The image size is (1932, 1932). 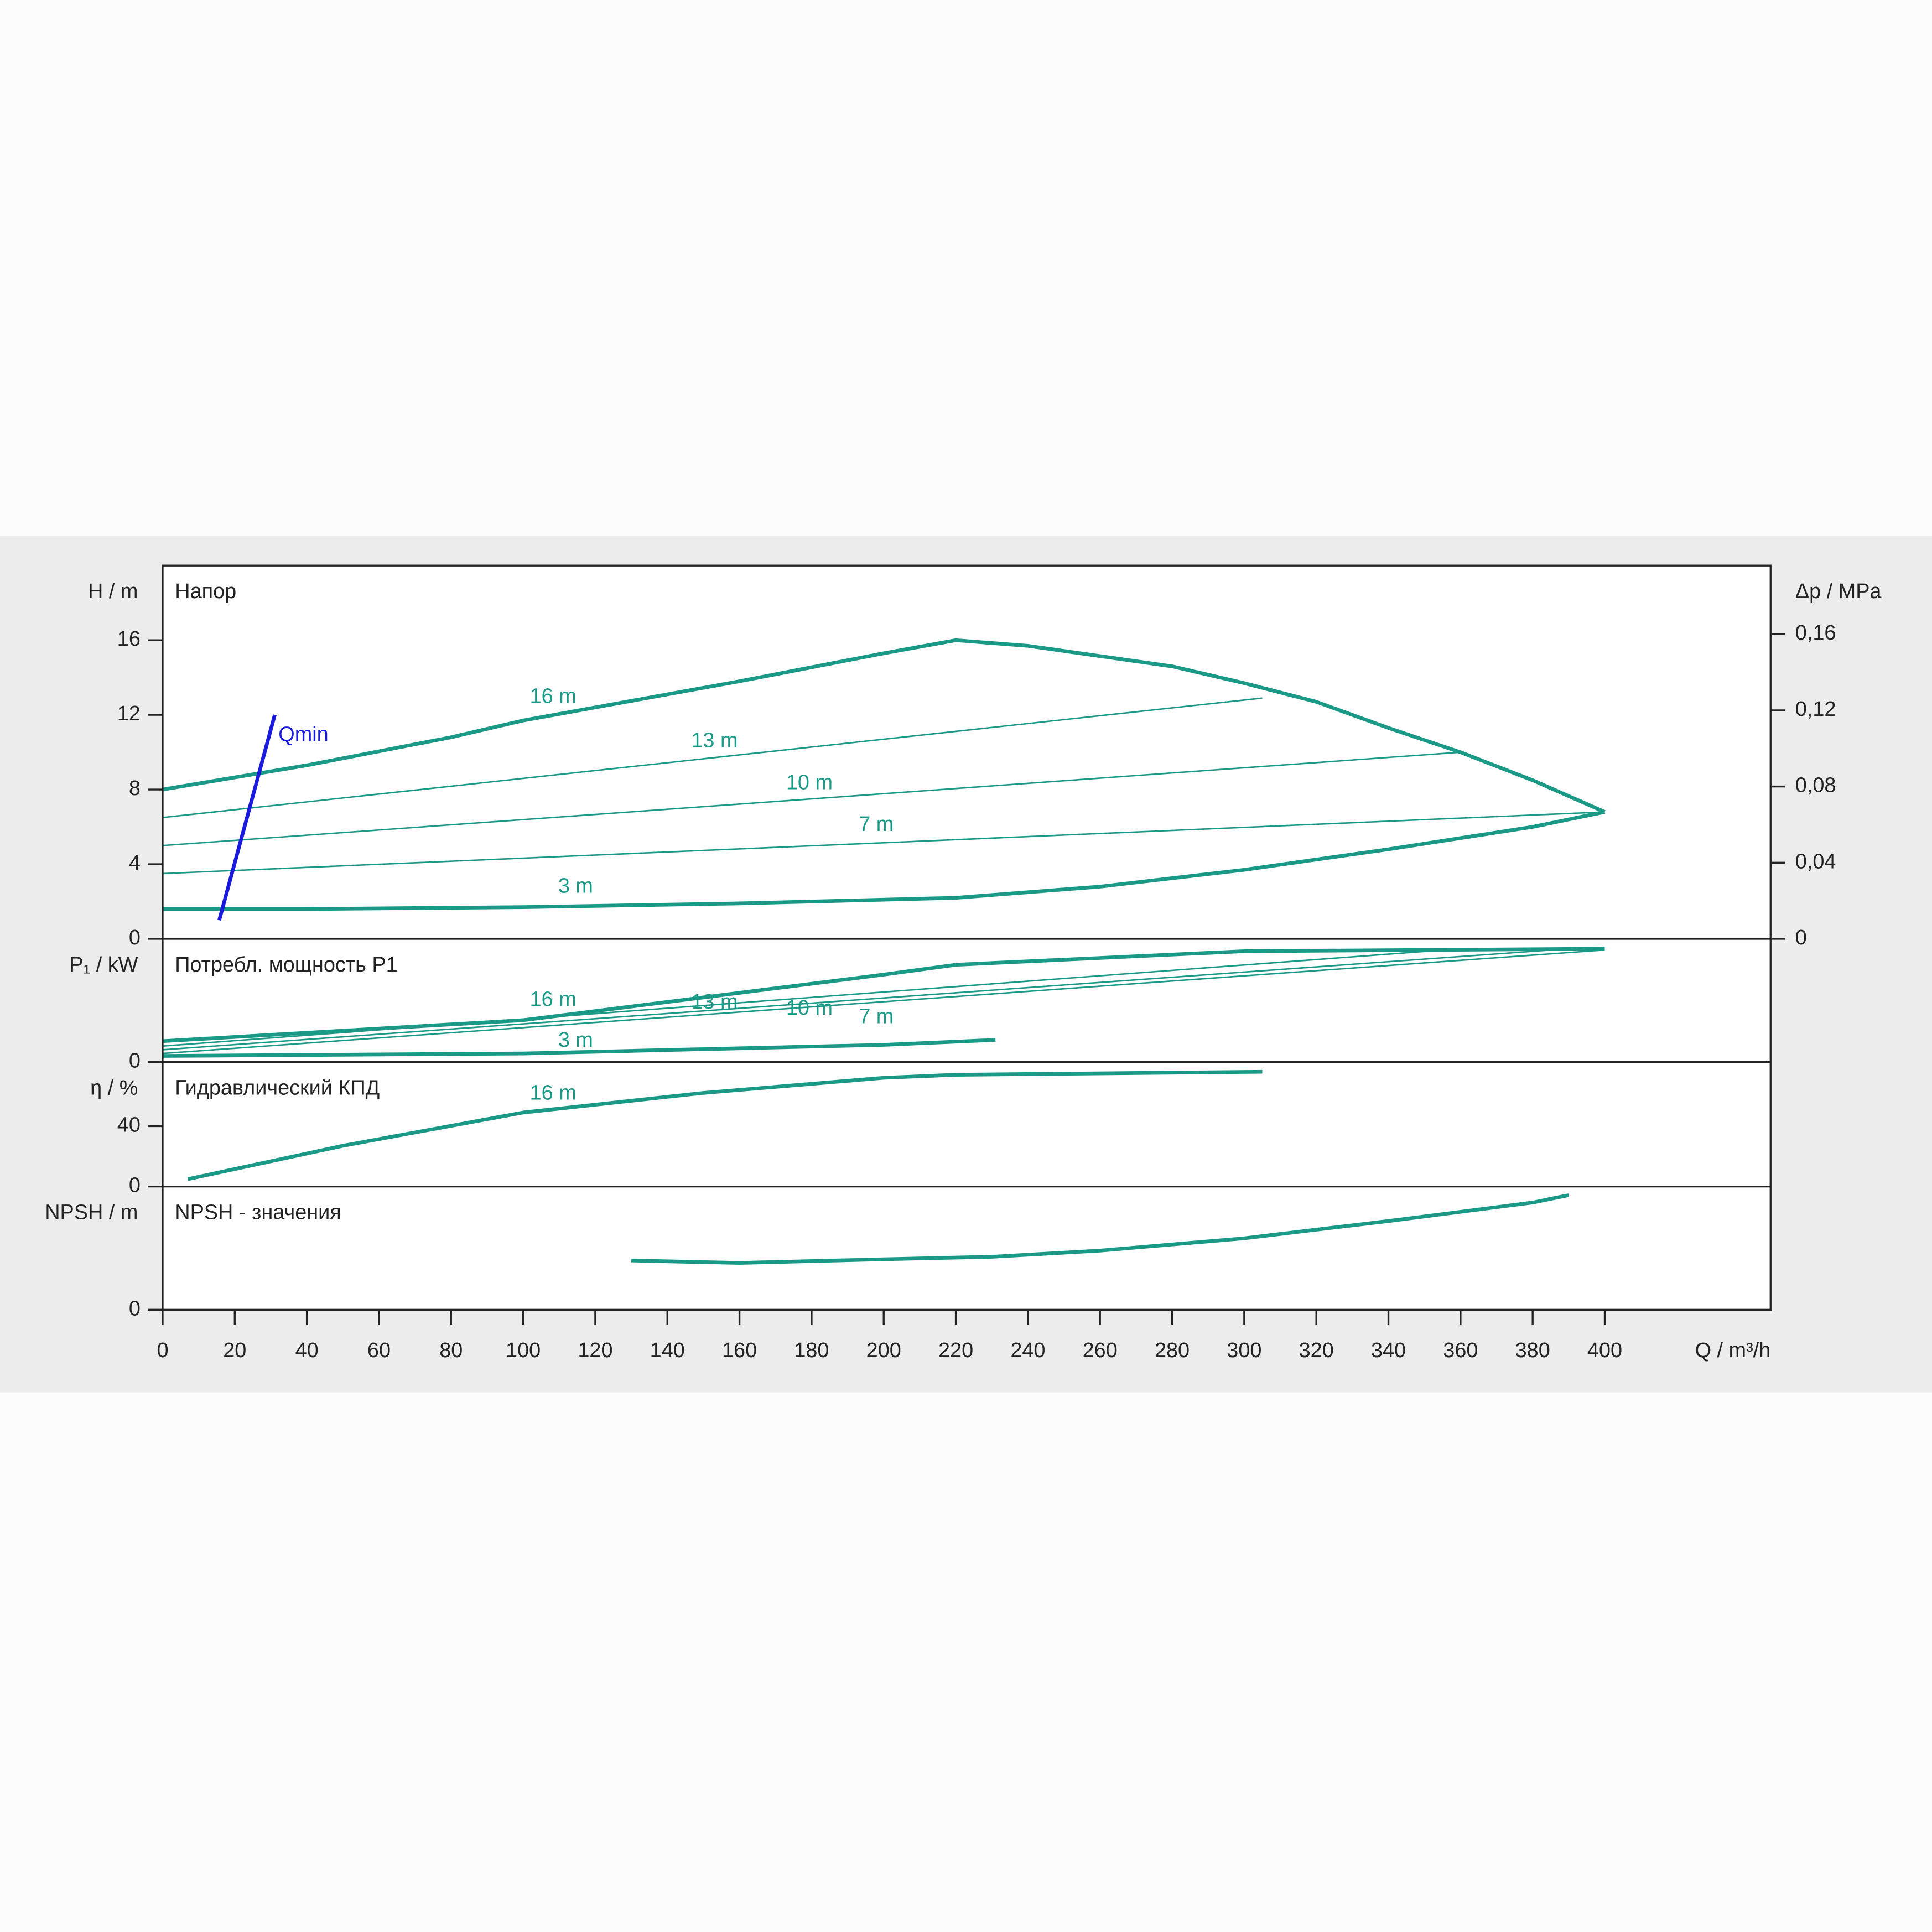 I want to click on x-tick-label: 260, so click(x=1100, y=1350).